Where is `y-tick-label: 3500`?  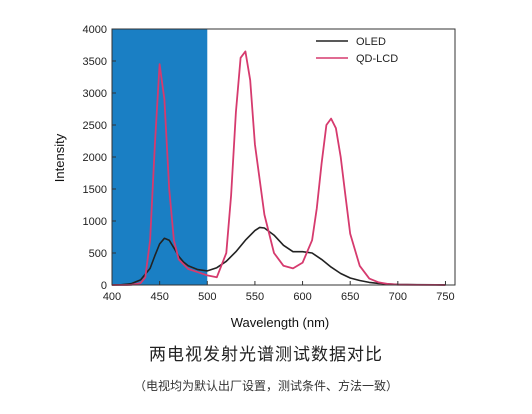
y-tick-label: 3500 is located at coordinates (95, 62).